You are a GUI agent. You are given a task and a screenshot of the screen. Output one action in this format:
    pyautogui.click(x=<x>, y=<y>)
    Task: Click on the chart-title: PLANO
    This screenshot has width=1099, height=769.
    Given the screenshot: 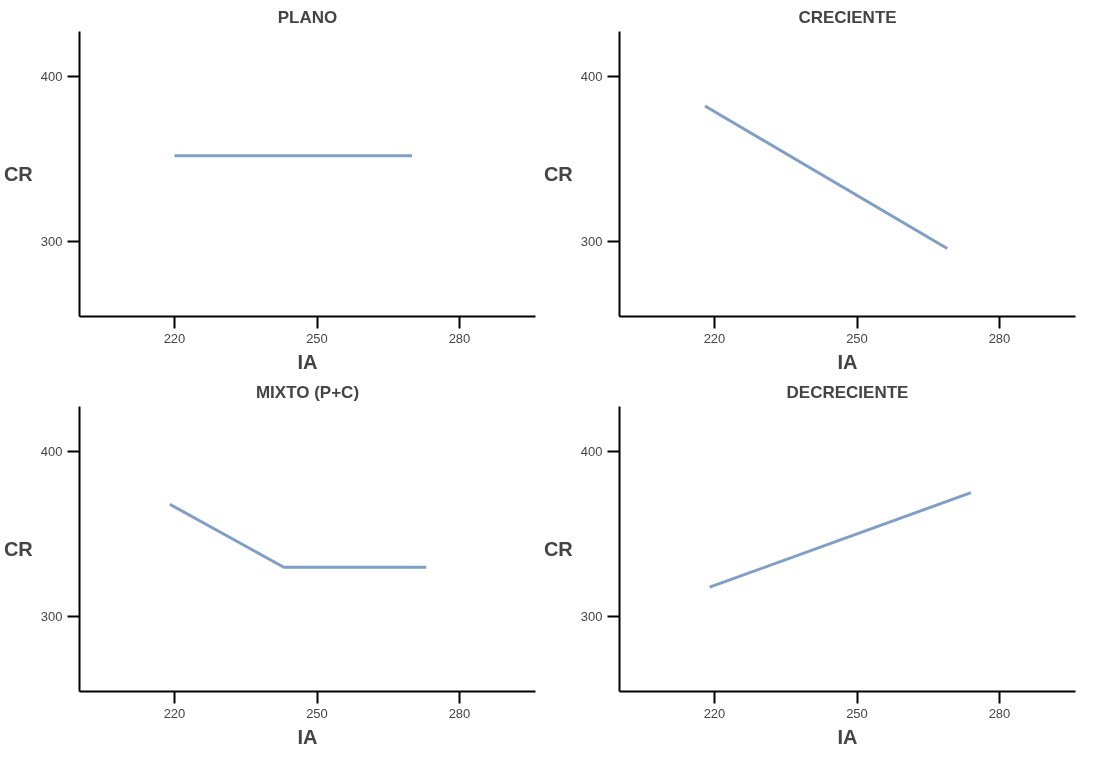 What is the action you would take?
    pyautogui.click(x=307, y=17)
    